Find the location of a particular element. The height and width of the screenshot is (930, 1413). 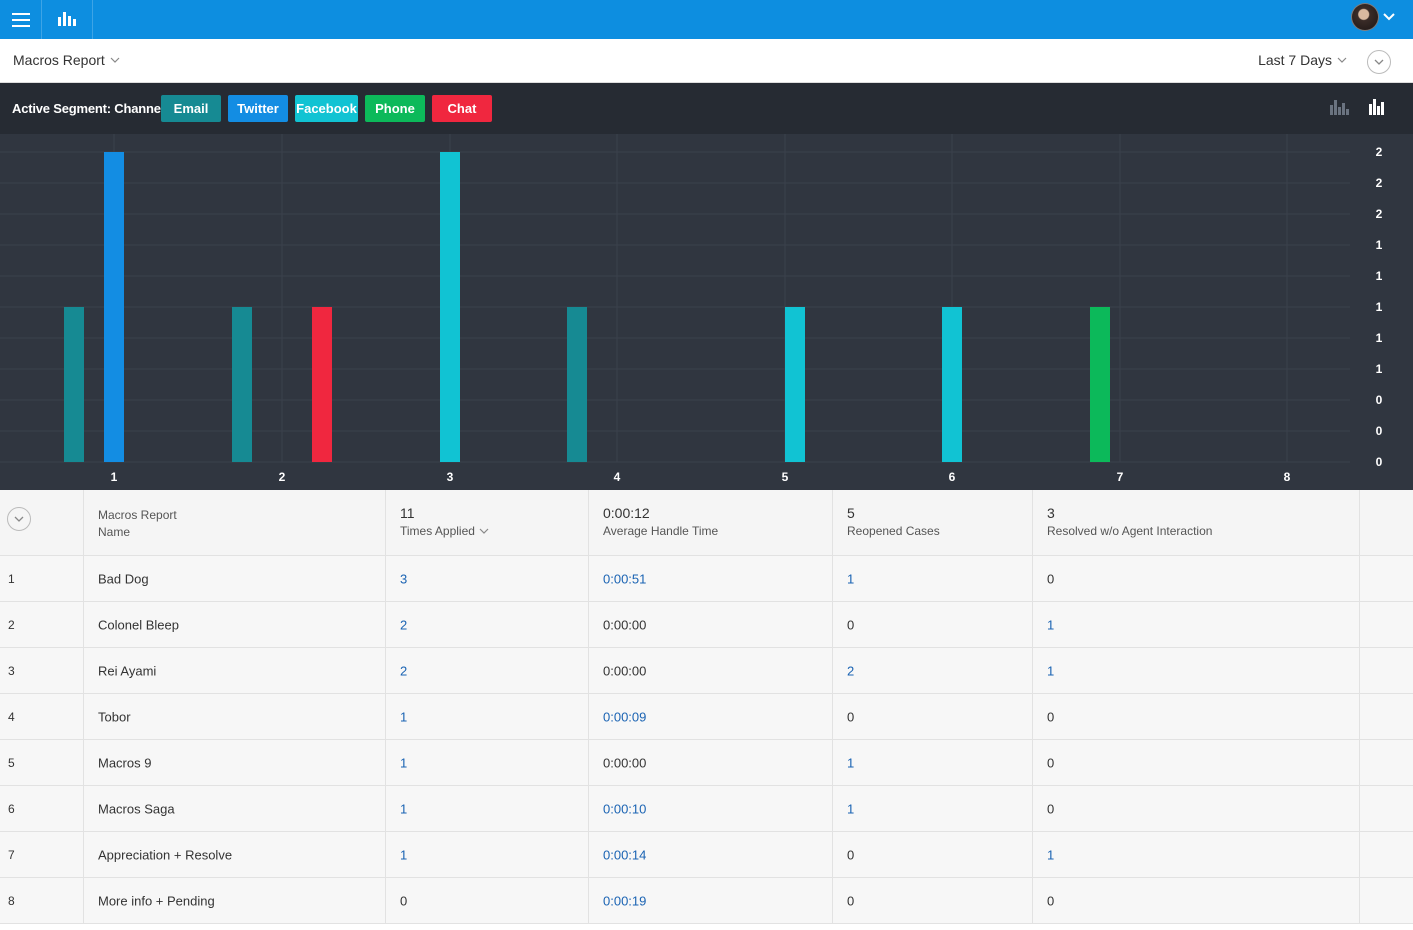

date-range-selector: Last 7 Days is located at coordinates (1302, 60).